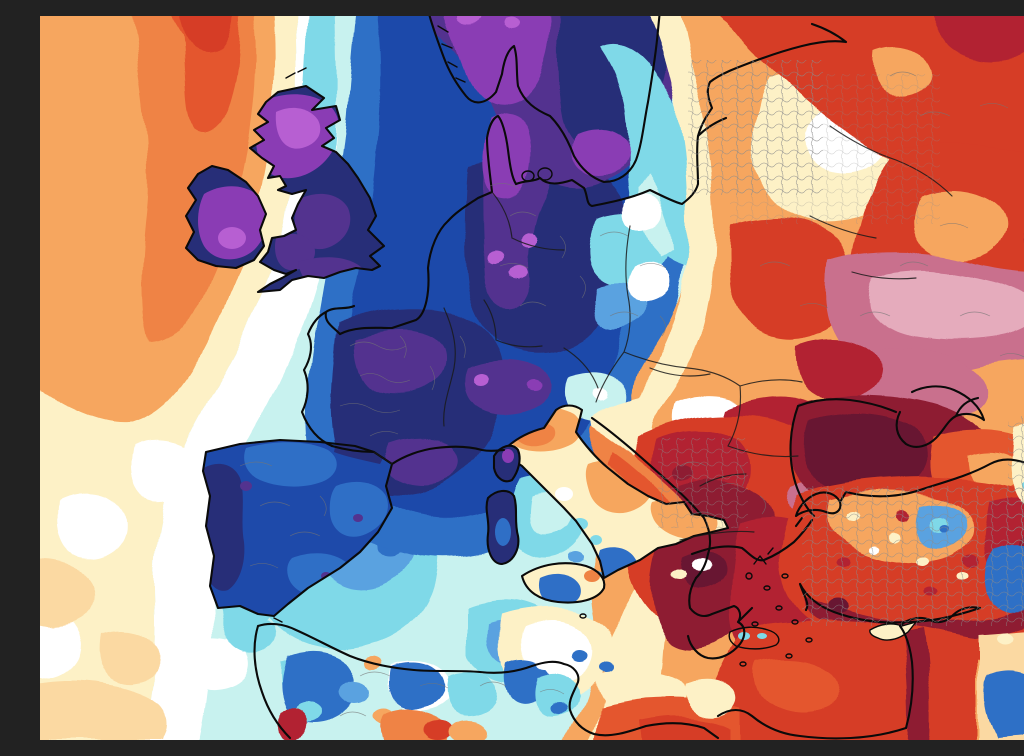 The height and width of the screenshot is (756, 1024). What do you see at coordinates (703, 483) in the screenshot?
I see `balkans-admin-texture` at bounding box center [703, 483].